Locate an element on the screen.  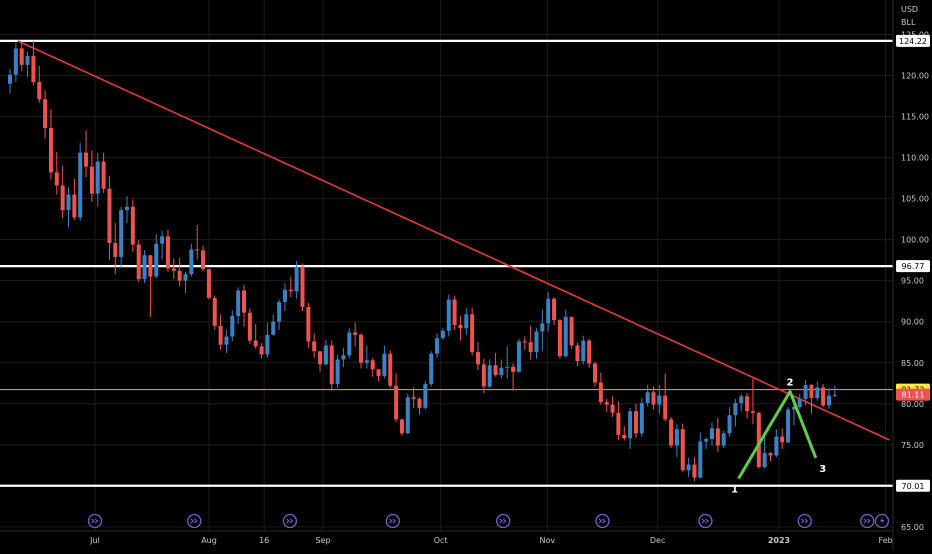
x-tick-label: Feb is located at coordinates (886, 540).